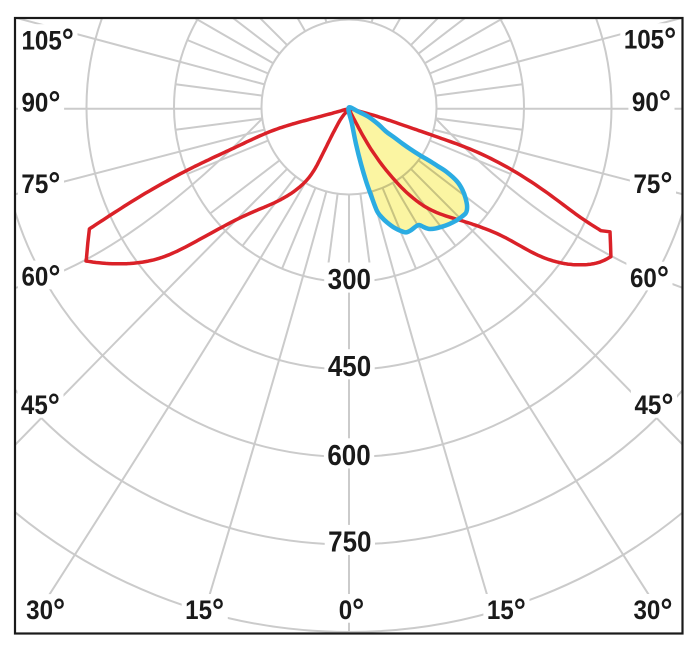 The width and height of the screenshot is (700, 653). What do you see at coordinates (349, 366) in the screenshot?
I see `svg-text: 450` at bounding box center [349, 366].